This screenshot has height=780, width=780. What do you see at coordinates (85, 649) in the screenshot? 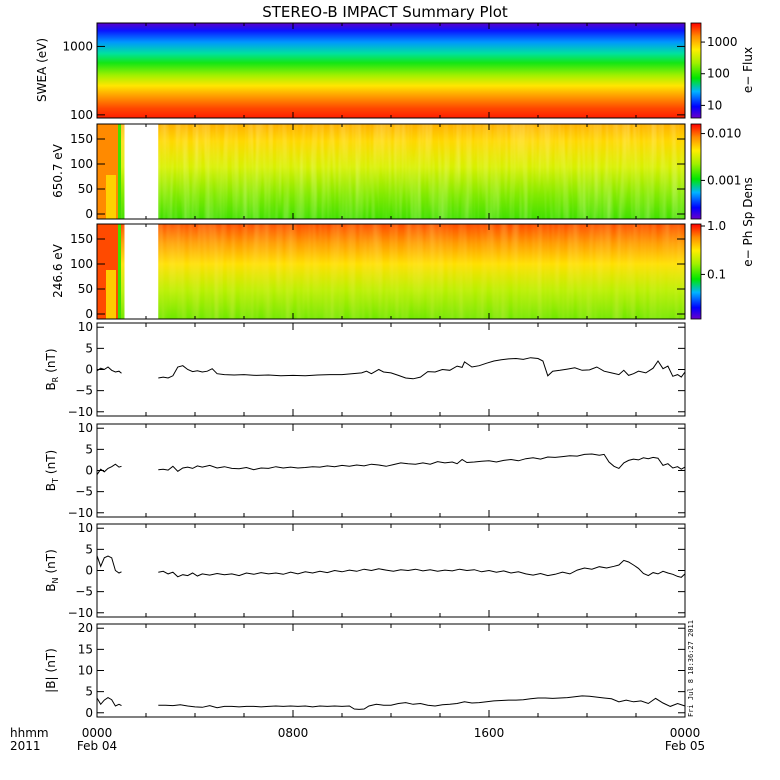
I see `bmag-ytick-label: 15` at bounding box center [85, 649].